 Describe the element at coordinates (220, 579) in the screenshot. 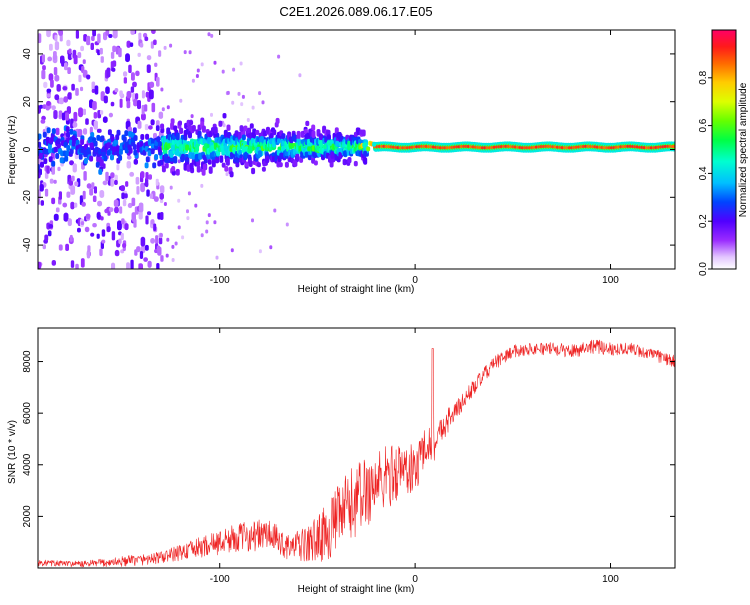

I see `x-tick-label: -100` at that location.